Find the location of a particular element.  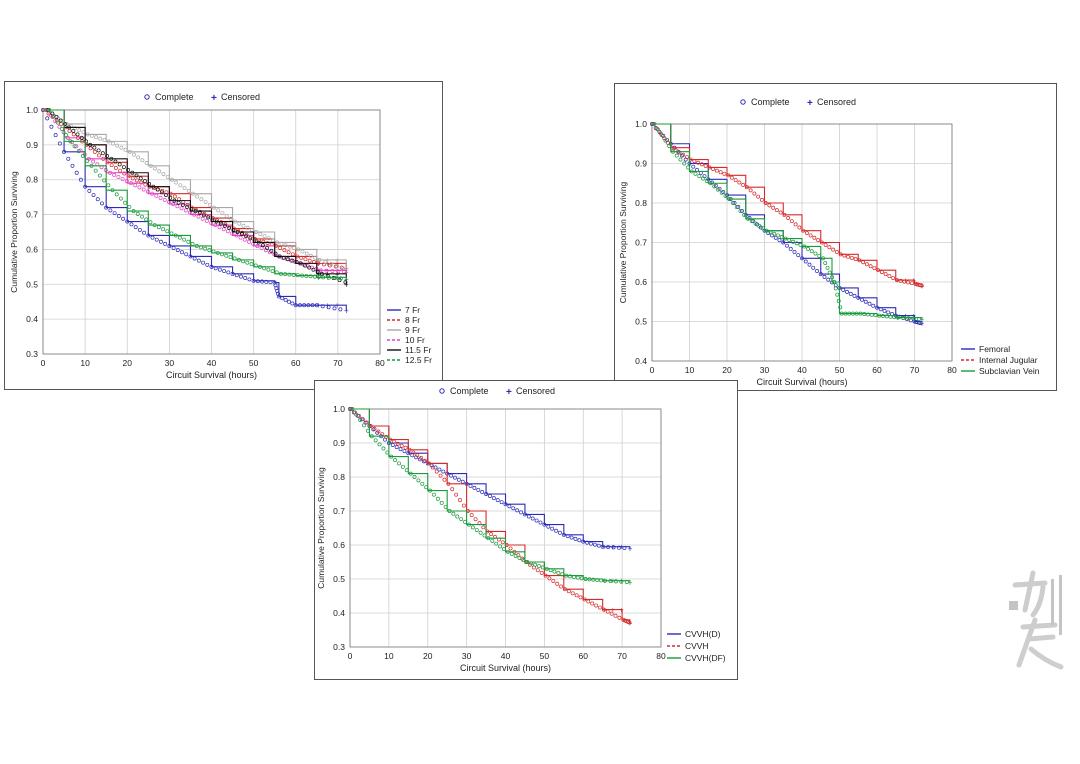

series-9-fr: ++++ is located at coordinates (196, 191).